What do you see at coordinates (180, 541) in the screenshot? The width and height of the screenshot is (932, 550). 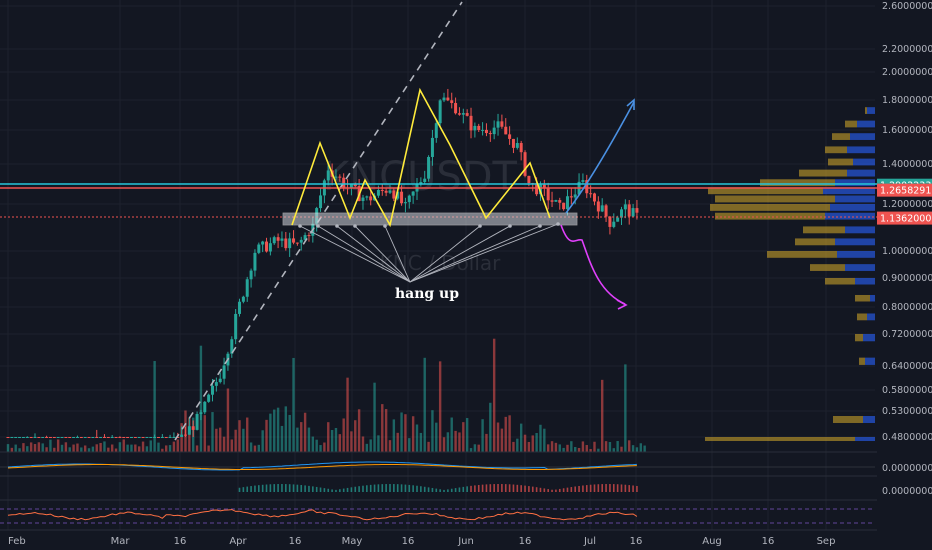 I see `time-tick-label: 16` at bounding box center [180, 541].